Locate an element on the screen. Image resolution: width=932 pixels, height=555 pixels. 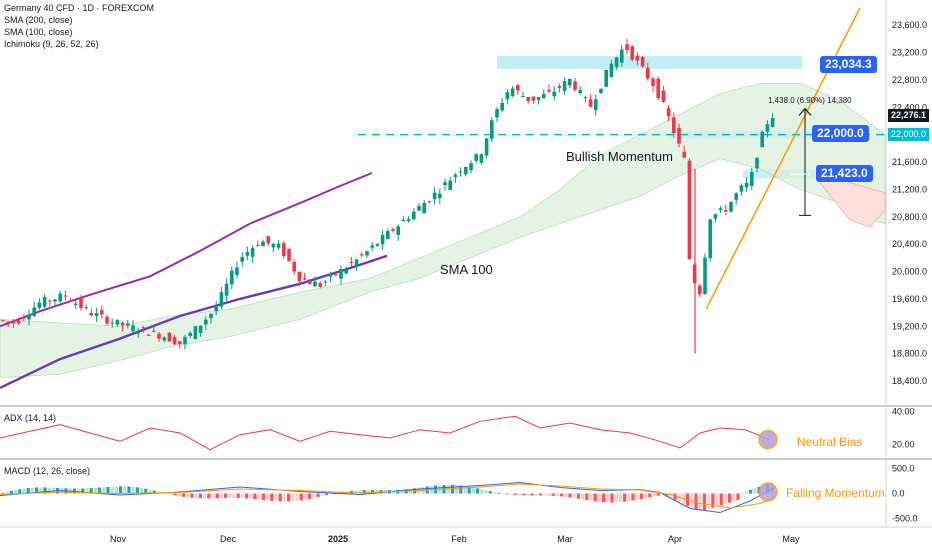
time-tick-label: May is located at coordinates (791, 539).